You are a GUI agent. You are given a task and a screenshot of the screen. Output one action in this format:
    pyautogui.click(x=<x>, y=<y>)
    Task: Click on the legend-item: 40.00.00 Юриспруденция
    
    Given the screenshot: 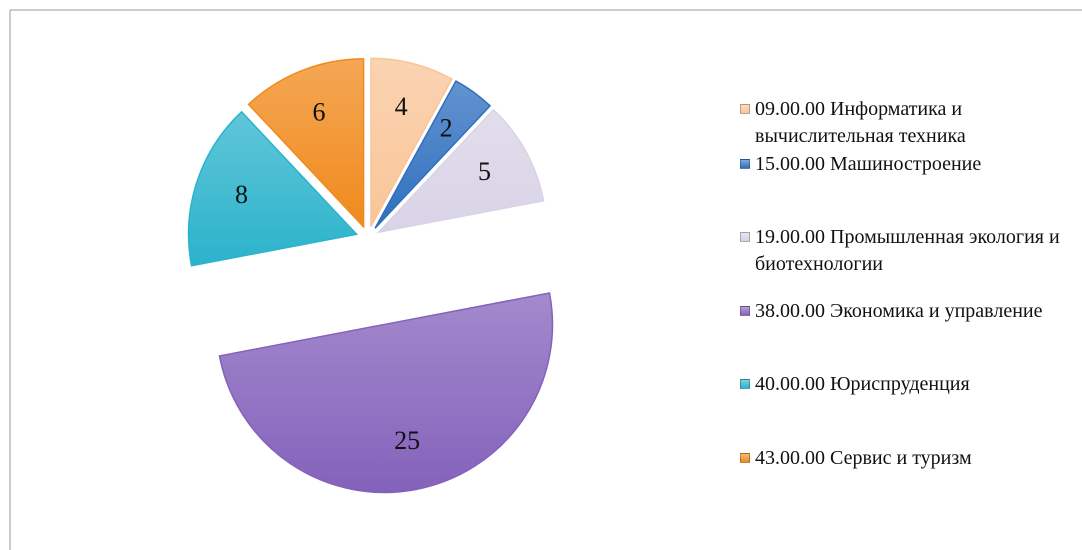 What is the action you would take?
    pyautogui.click(x=900, y=384)
    